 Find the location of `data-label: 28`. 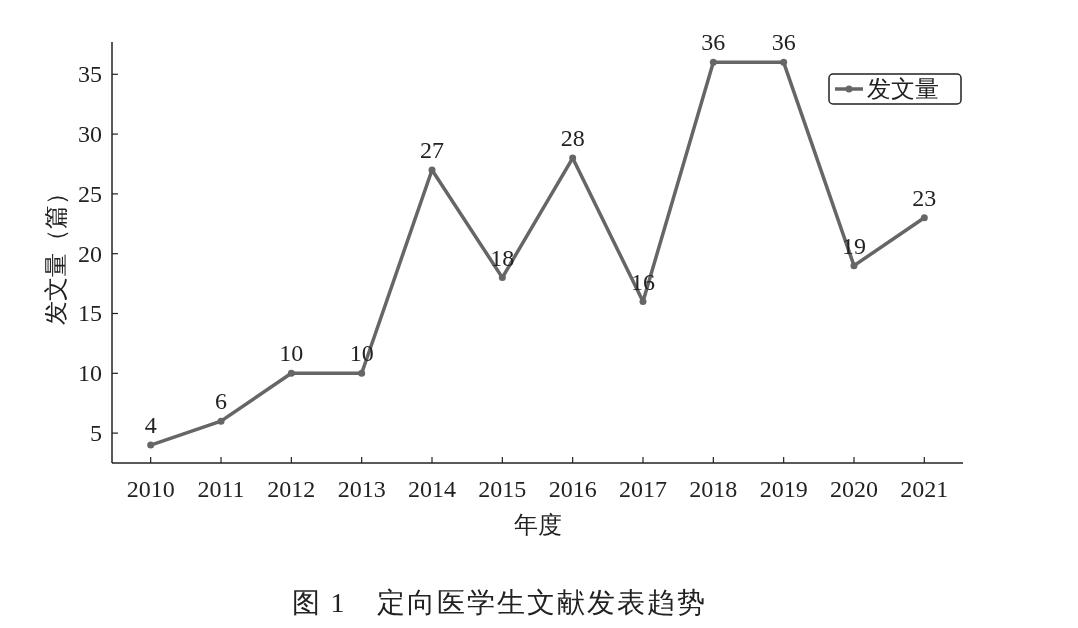

data-label: 28 is located at coordinates (572, 138).